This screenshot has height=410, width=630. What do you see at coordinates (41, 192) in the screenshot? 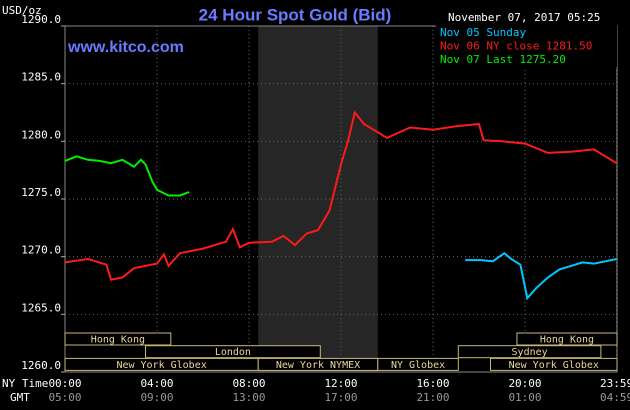
I see `y-tick-label: 1275.0` at bounding box center [41, 192].